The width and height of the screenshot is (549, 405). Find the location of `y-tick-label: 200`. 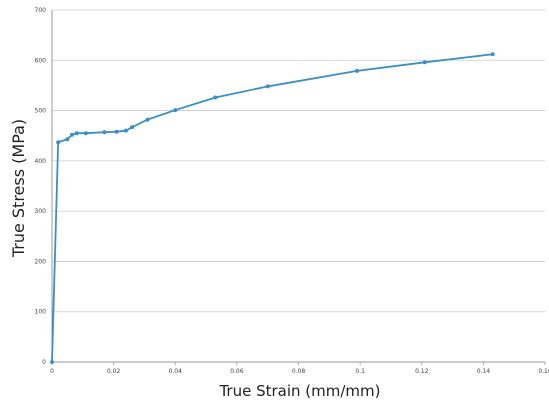

y-tick-label: 200 is located at coordinates (41, 261).